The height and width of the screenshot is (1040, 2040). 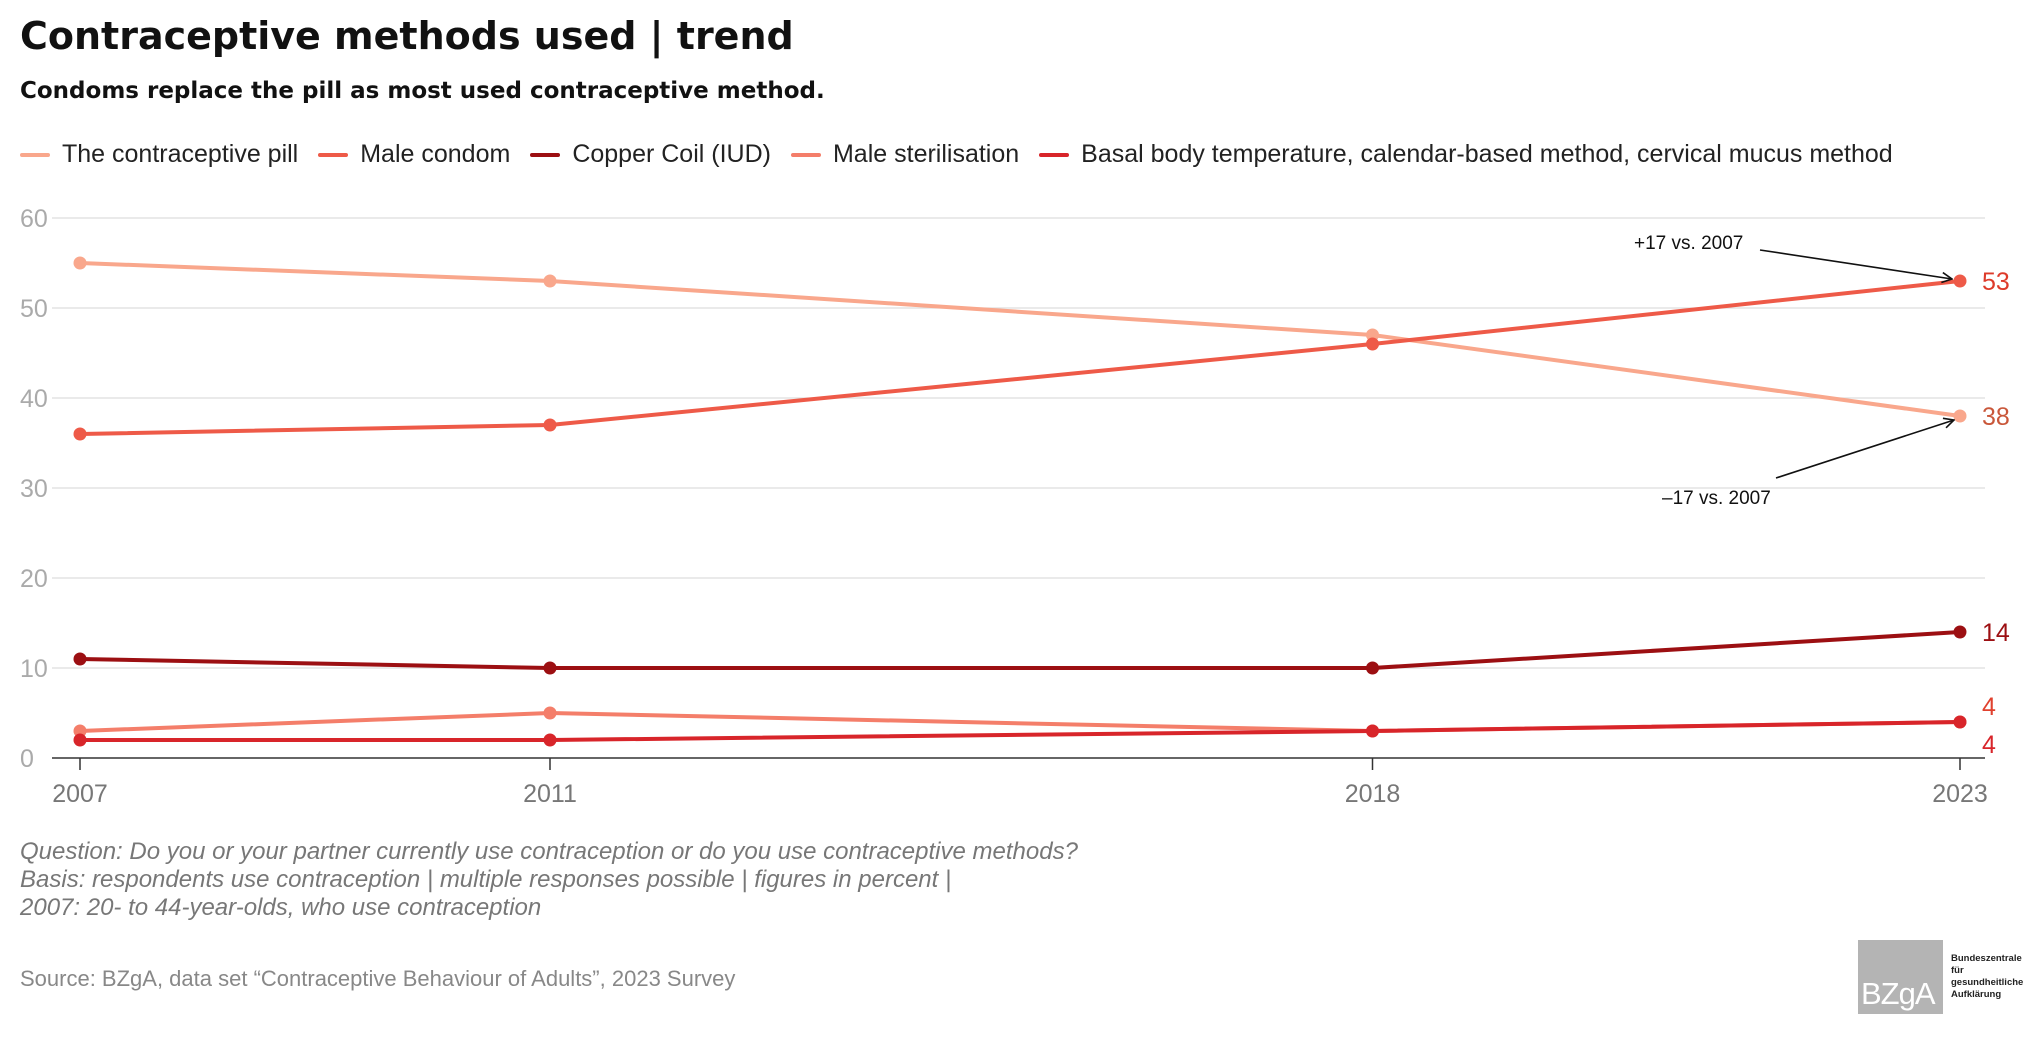 What do you see at coordinates (1996, 633) in the screenshot?
I see `end-value-label: 14` at bounding box center [1996, 633].